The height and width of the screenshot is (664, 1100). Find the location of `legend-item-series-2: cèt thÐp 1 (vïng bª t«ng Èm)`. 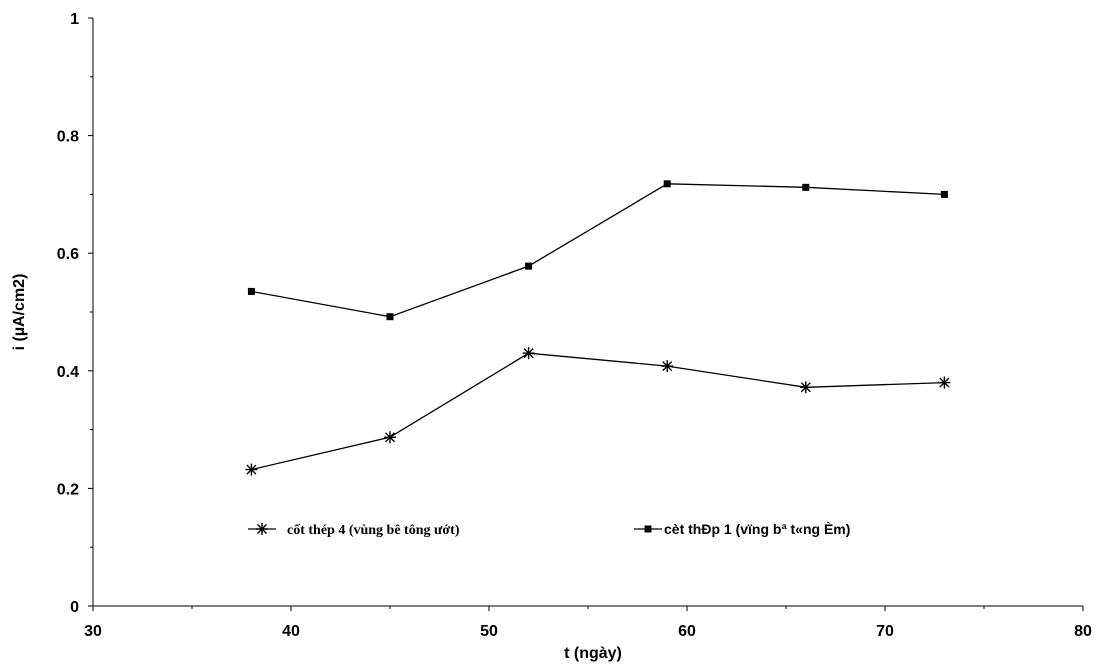

legend-item-series-2: cèt thÐp 1 (vïng bª t«ng Èm) is located at coordinates (742, 529).